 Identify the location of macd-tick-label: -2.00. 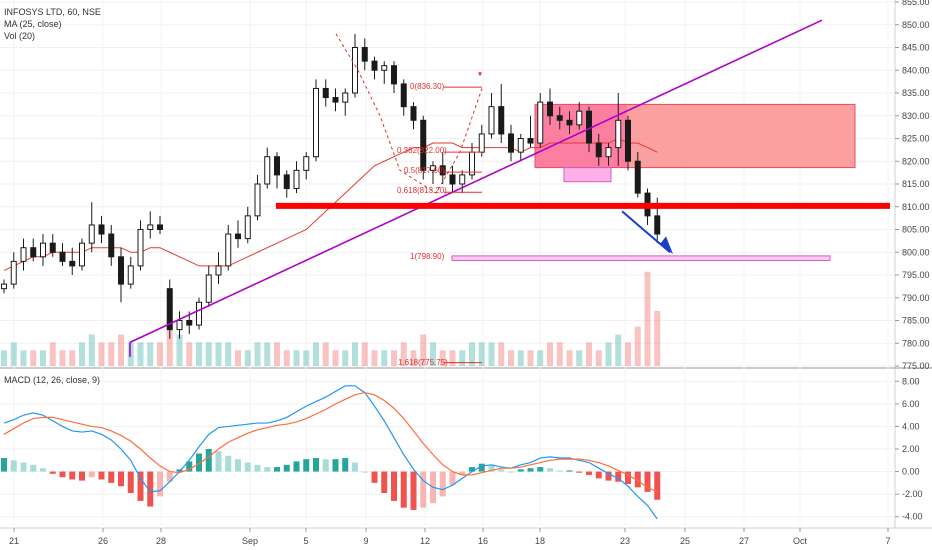
(912, 494).